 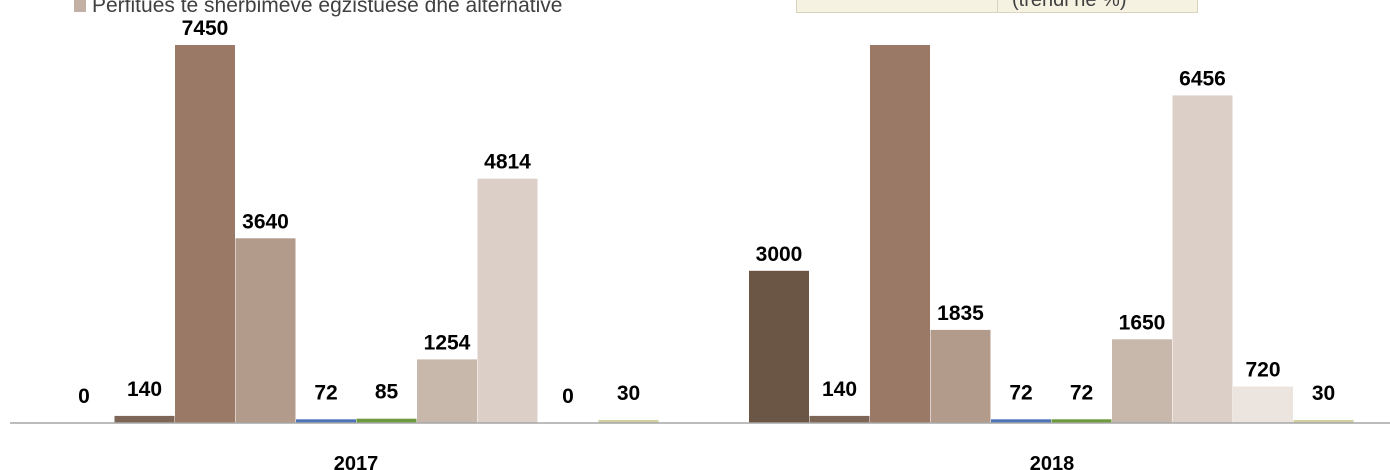 I want to click on data-label-2018-1: 140, so click(x=839, y=389).